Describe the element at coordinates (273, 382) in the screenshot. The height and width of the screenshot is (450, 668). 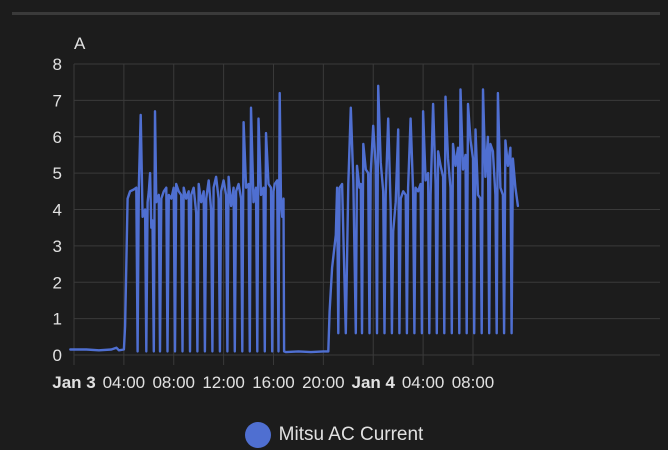
I see `x-tick-label: 16:00` at that location.